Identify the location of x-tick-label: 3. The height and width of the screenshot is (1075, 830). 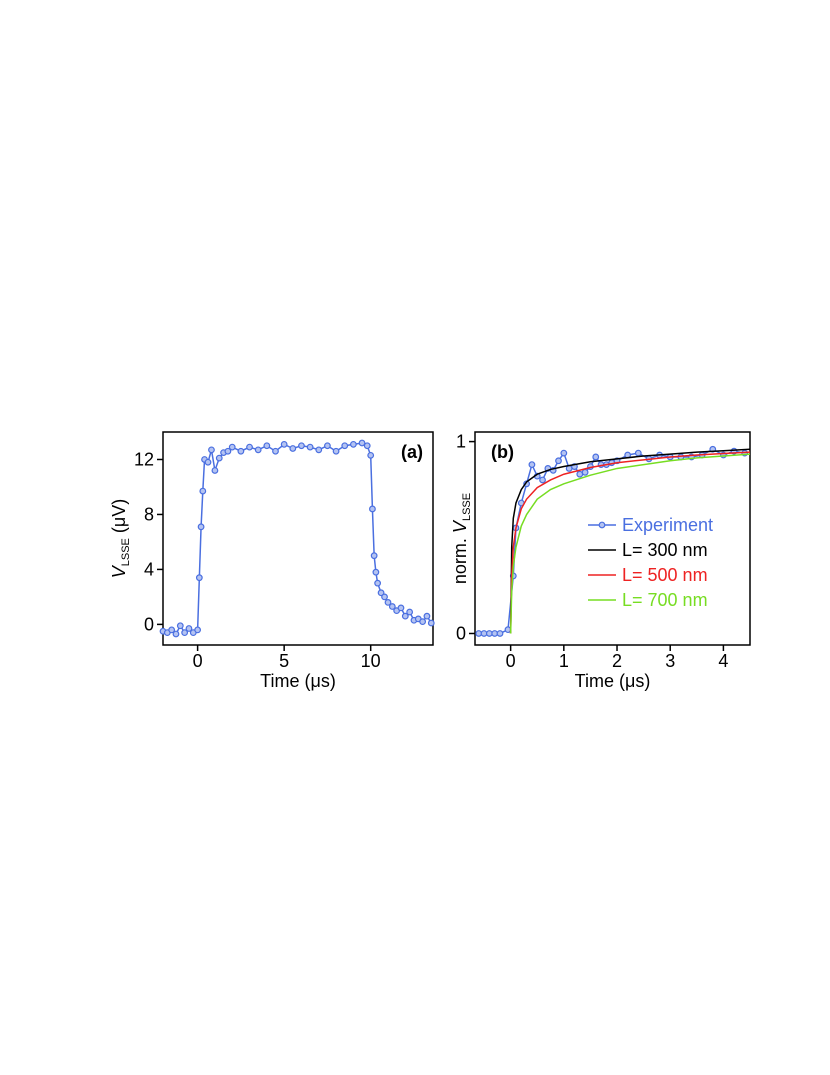
(670, 661).